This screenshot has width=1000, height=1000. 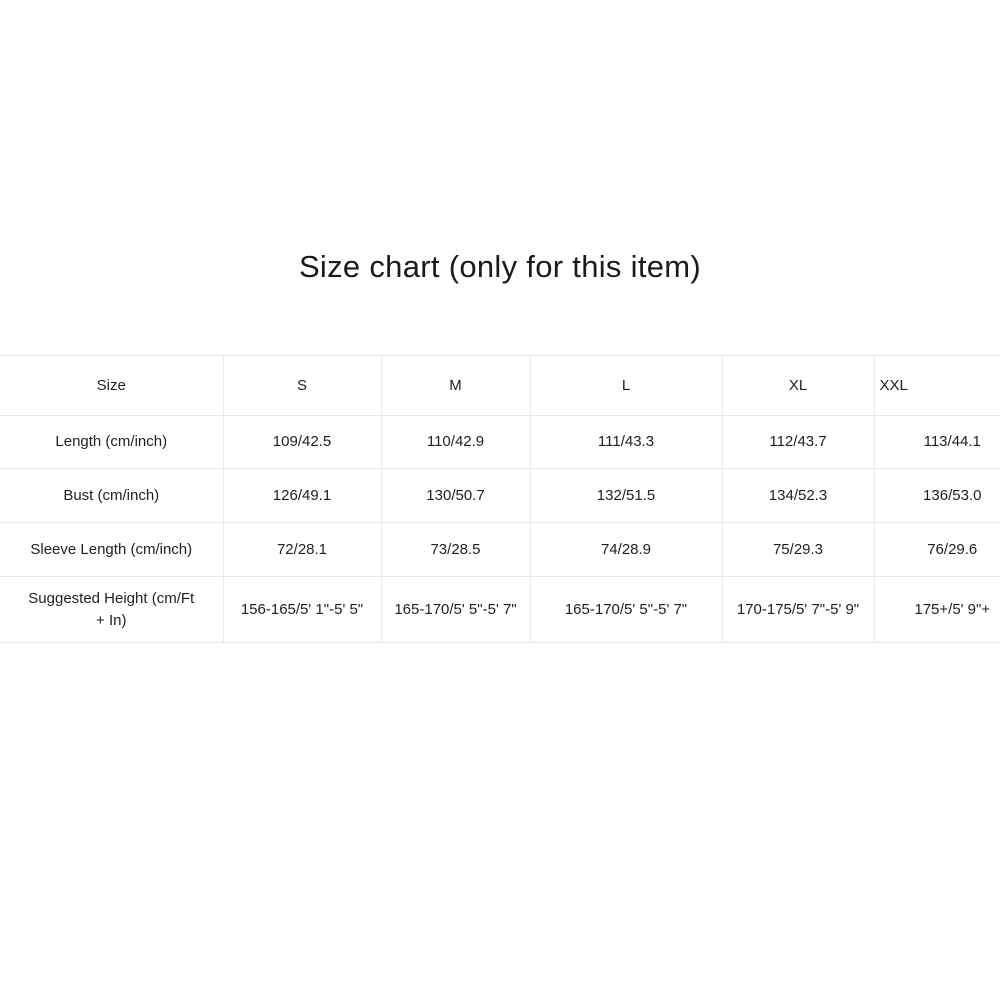 I want to click on page-title: Size chart (only for this item), so click(x=500, y=266).